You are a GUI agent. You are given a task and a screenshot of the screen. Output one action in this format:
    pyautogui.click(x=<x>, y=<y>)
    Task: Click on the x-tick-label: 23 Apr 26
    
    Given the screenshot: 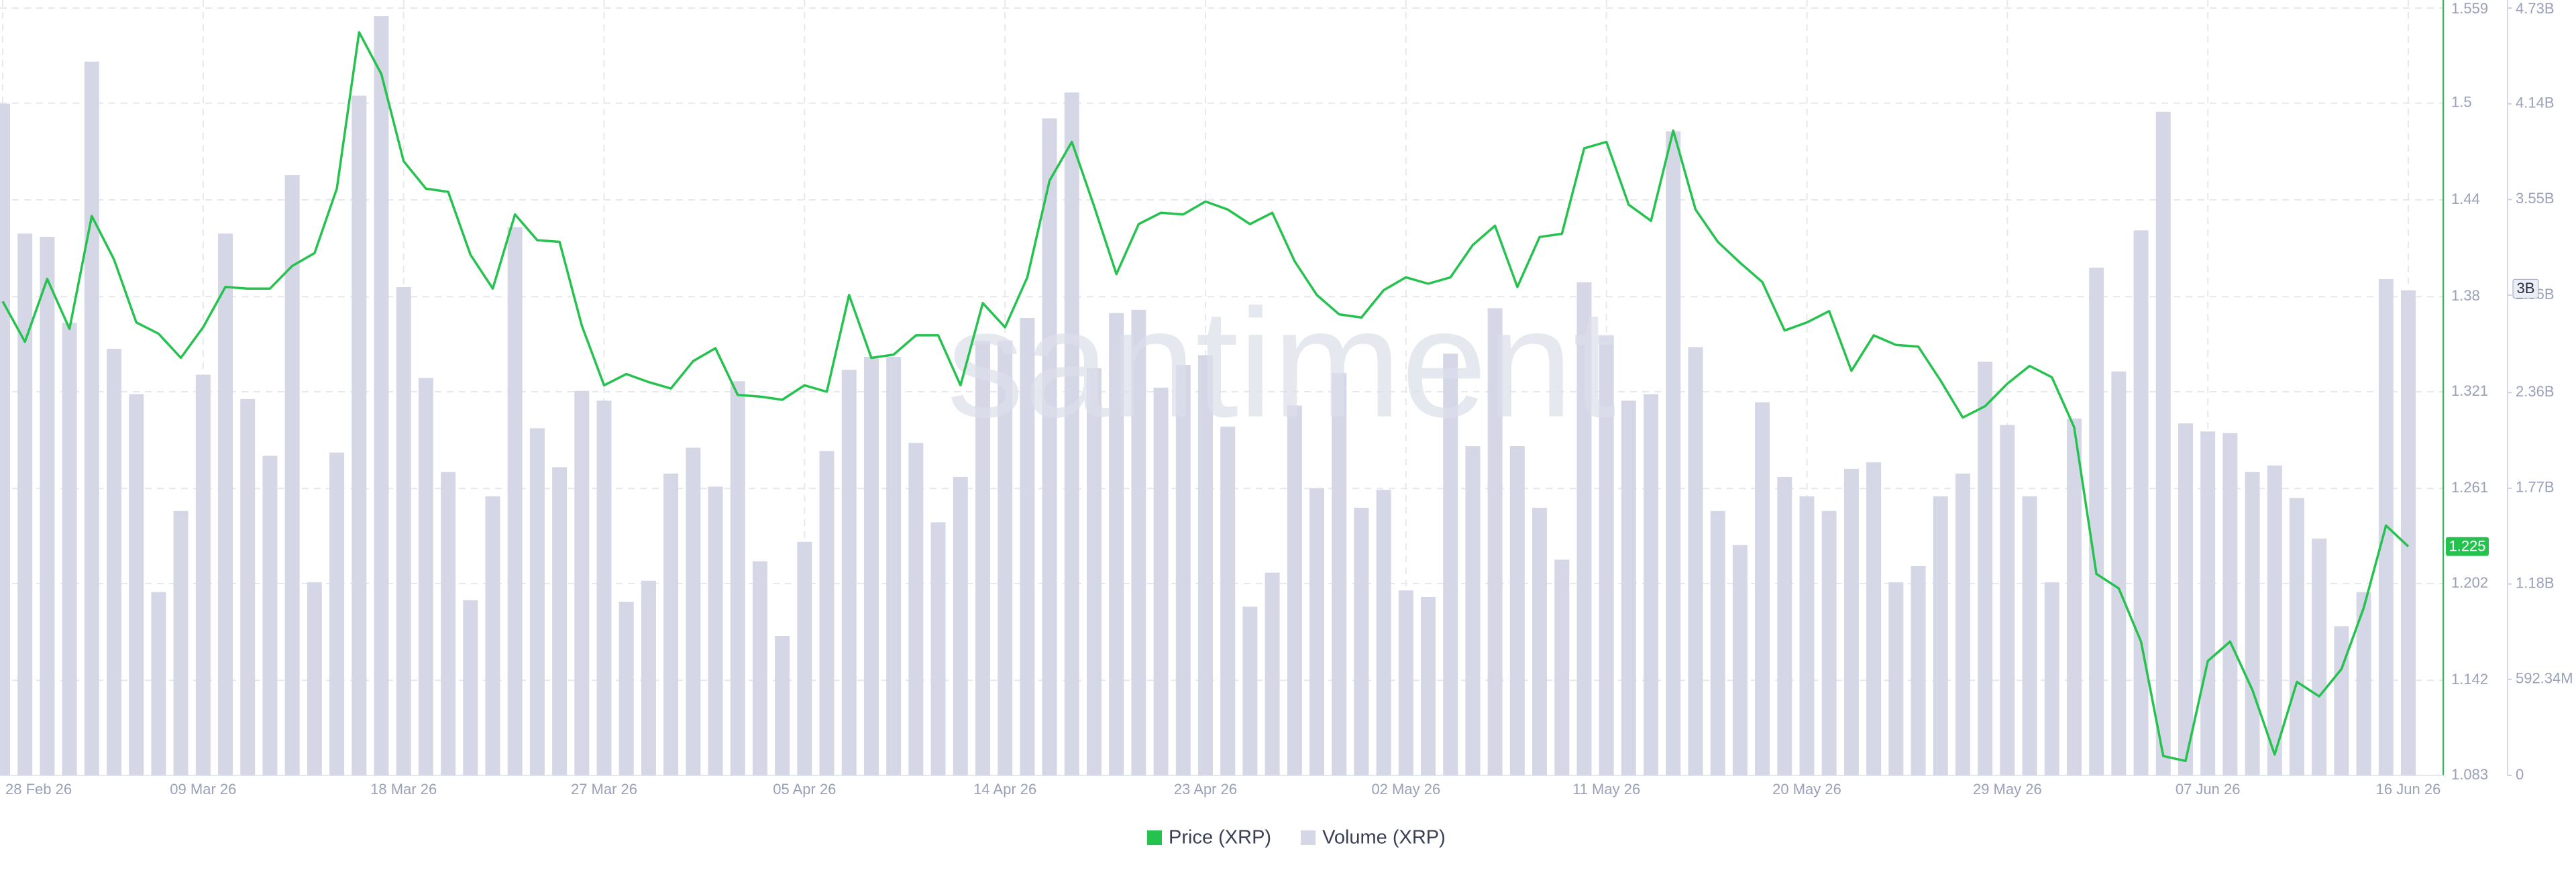 What is the action you would take?
    pyautogui.click(x=1205, y=790)
    